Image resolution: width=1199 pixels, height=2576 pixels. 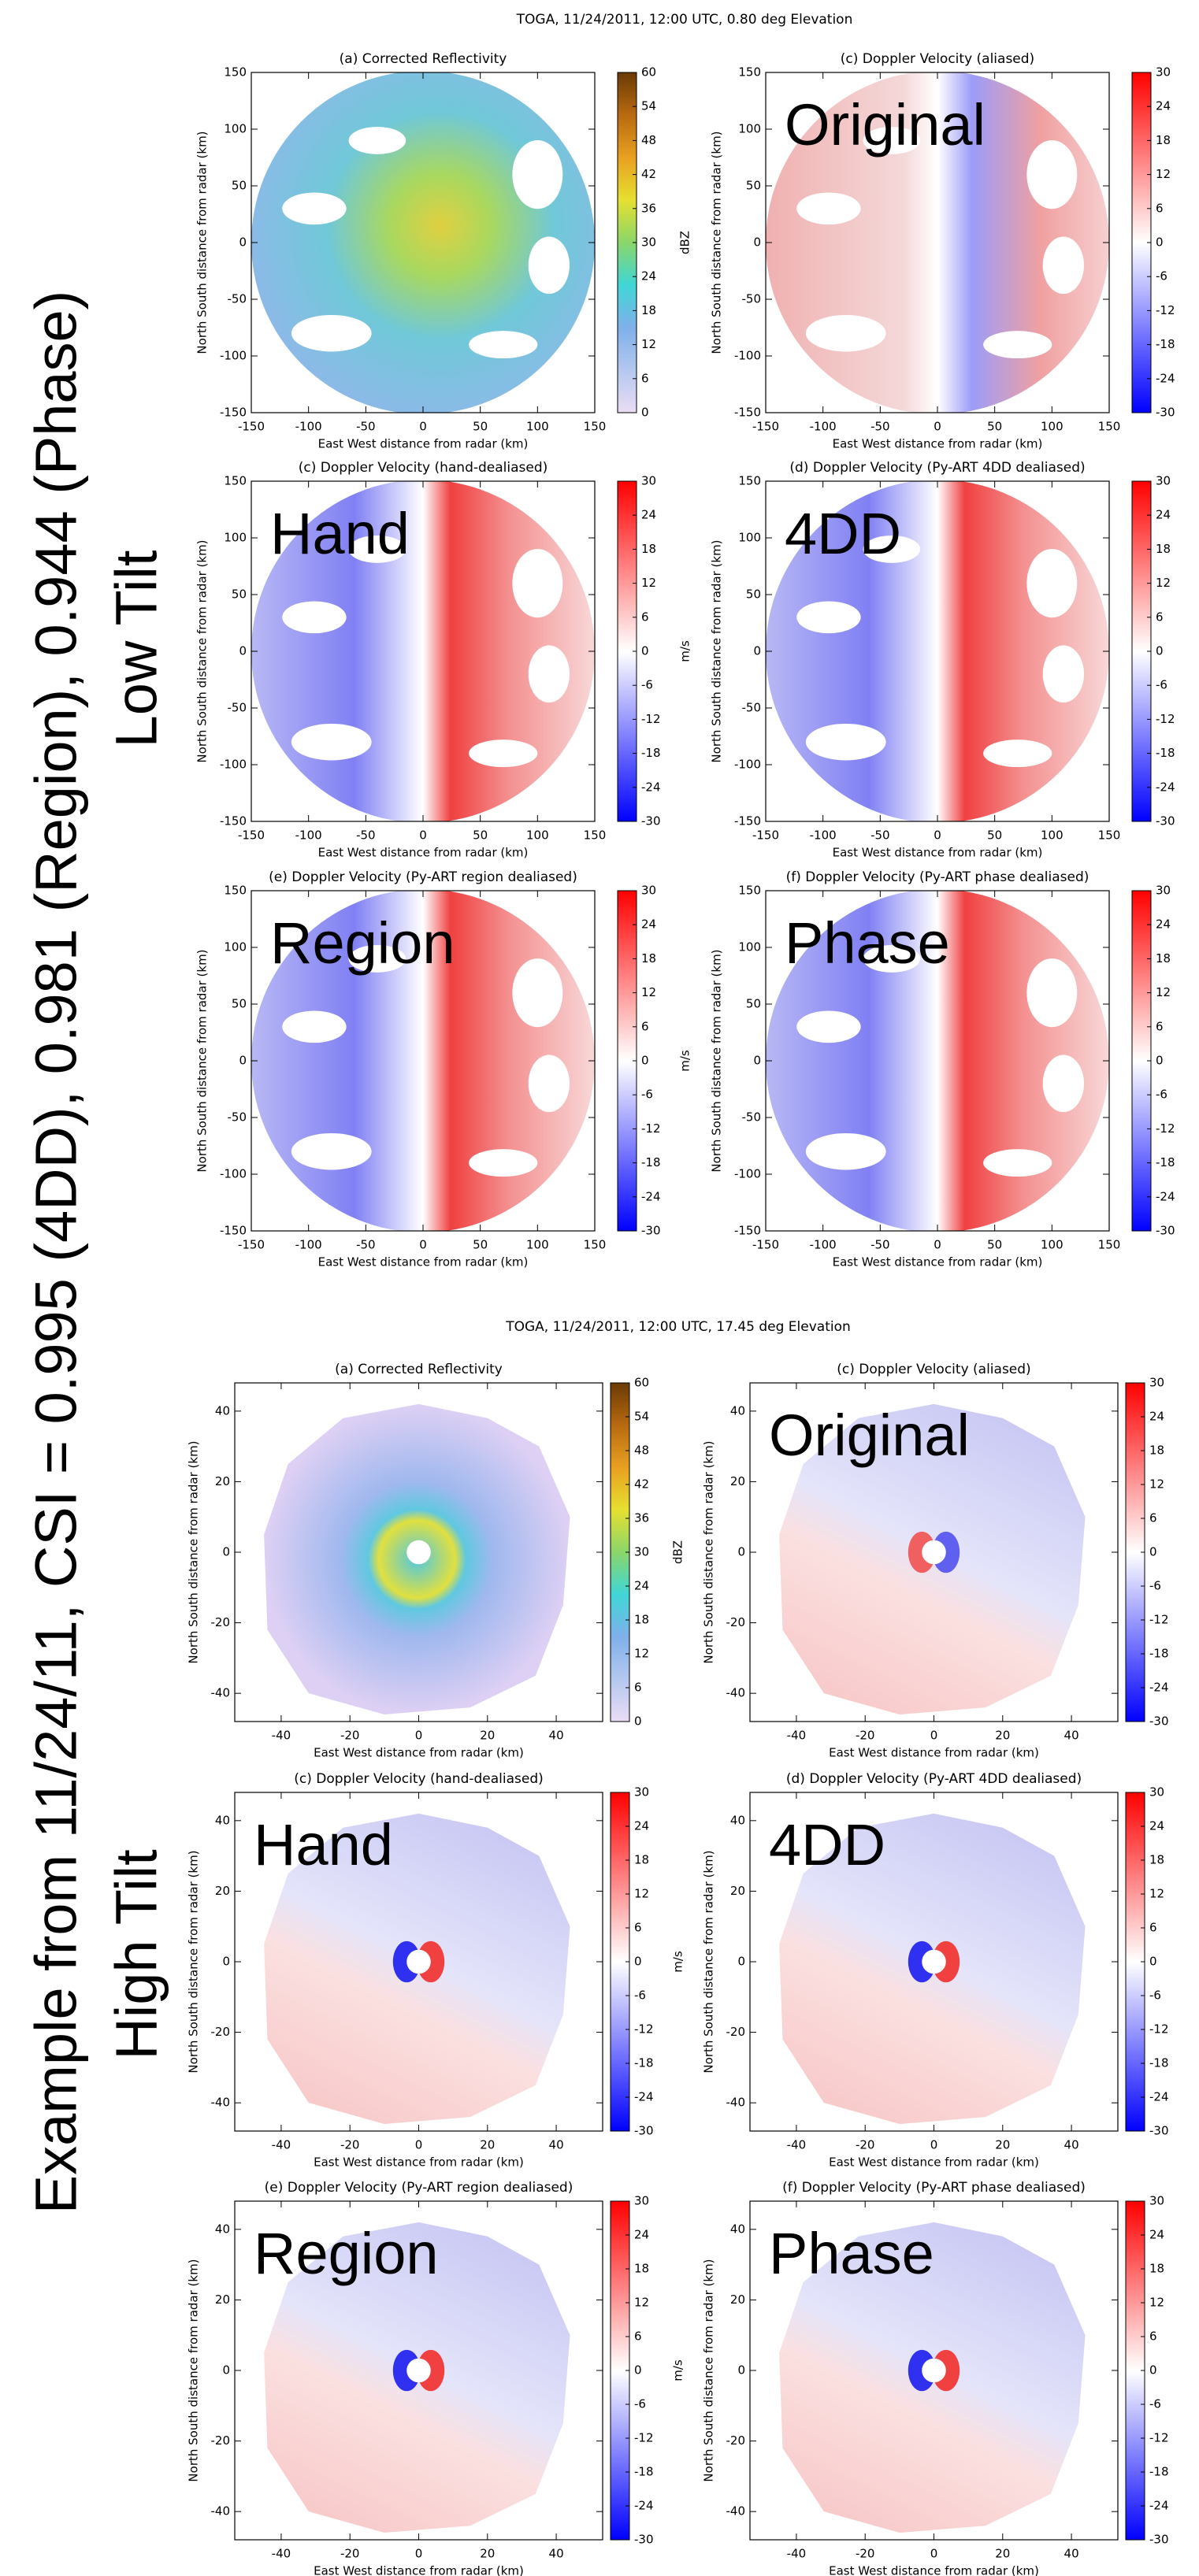 I want to click on colorbar-tick-label: -6, so click(x=1162, y=276).